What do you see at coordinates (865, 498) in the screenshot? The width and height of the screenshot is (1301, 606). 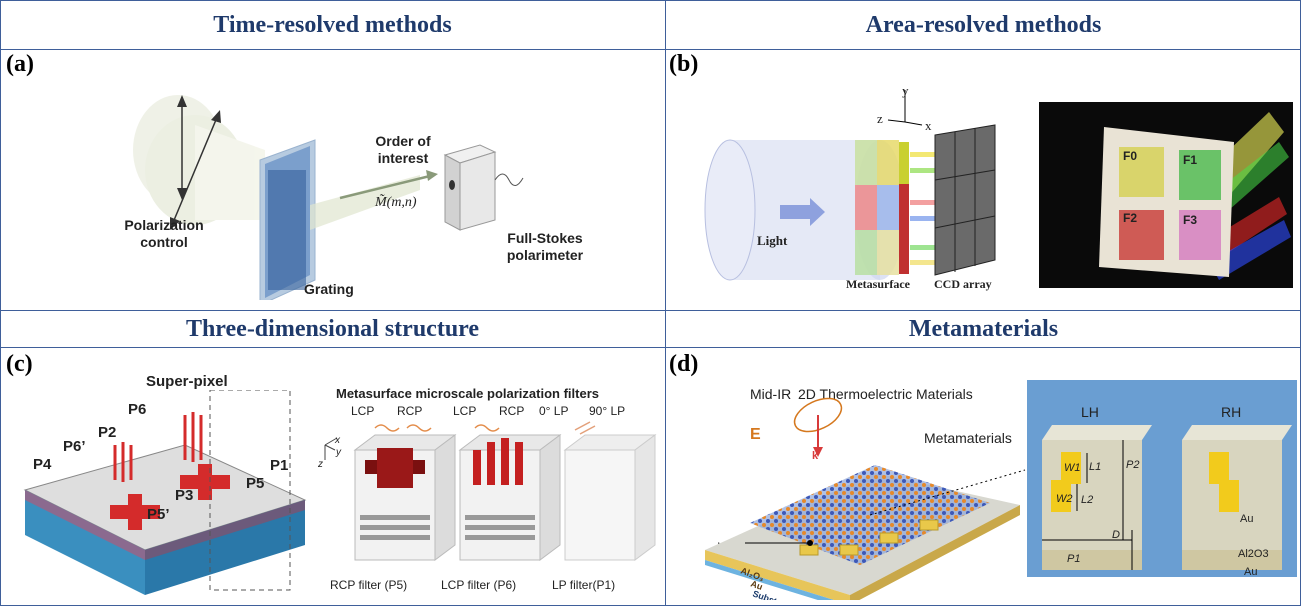 I see `metamaterial-device: Al₂O₃ Au Substrate` at bounding box center [865, 498].